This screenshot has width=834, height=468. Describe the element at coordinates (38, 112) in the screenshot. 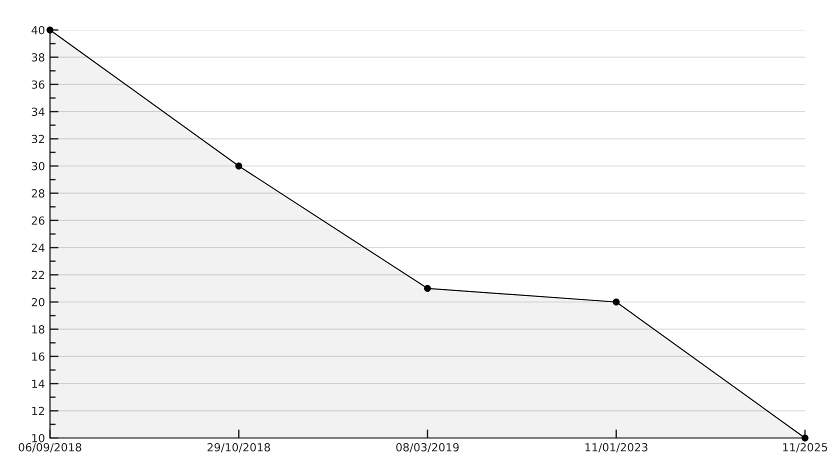

I see `y-tick-label: 34` at that location.